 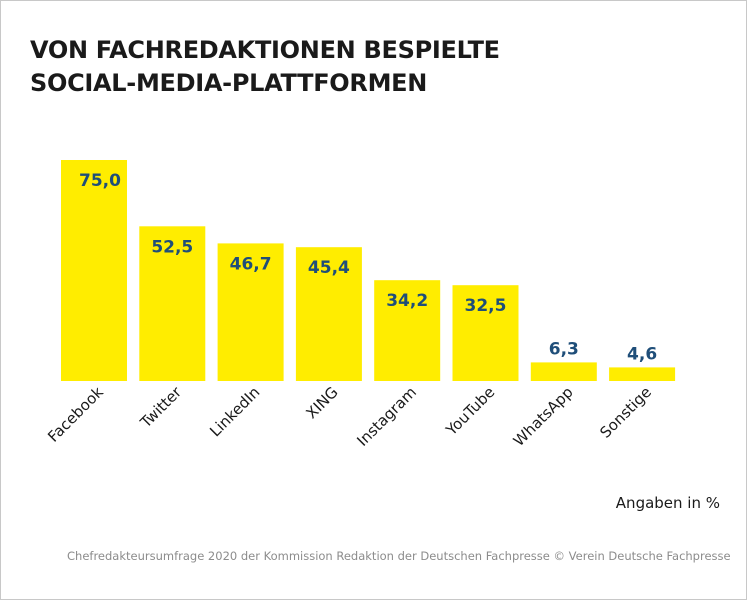 I want to click on category-label-youtube: YouTube, so click(x=470, y=411).